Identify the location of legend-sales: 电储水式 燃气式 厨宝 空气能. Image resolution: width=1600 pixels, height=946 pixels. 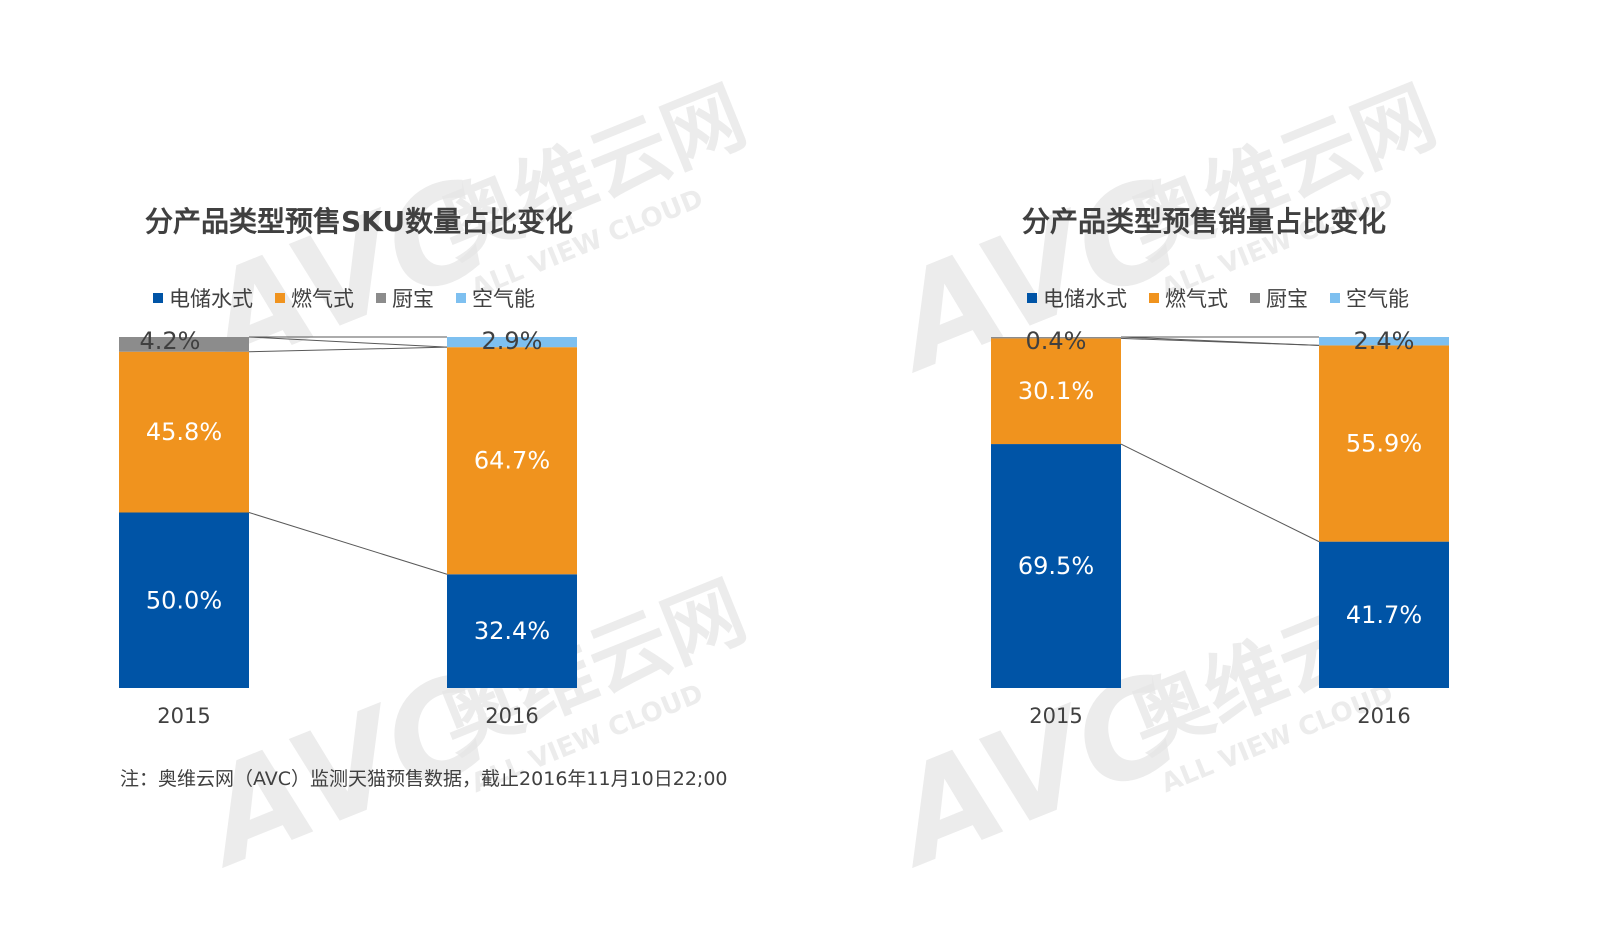
(1229, 298).